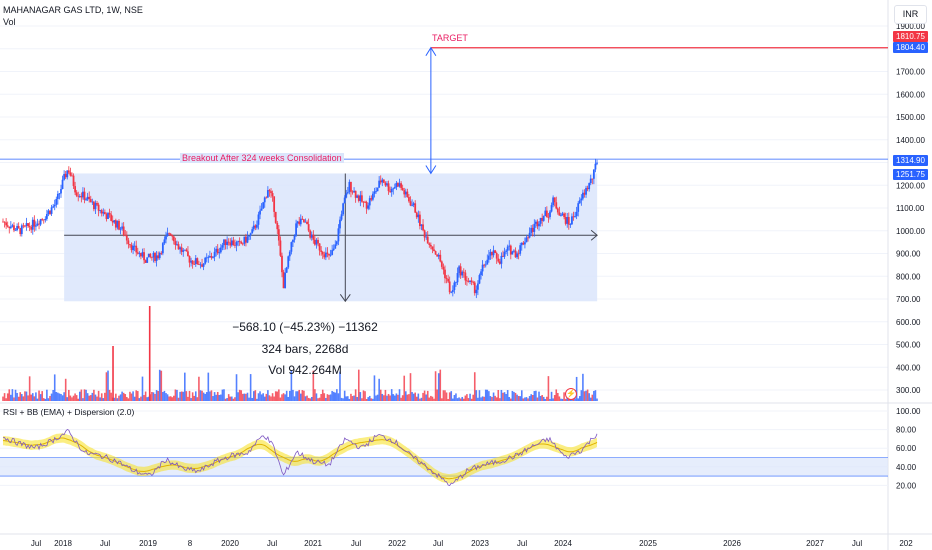 The image size is (932, 550). I want to click on lightning-icon: ⚡, so click(571, 394).